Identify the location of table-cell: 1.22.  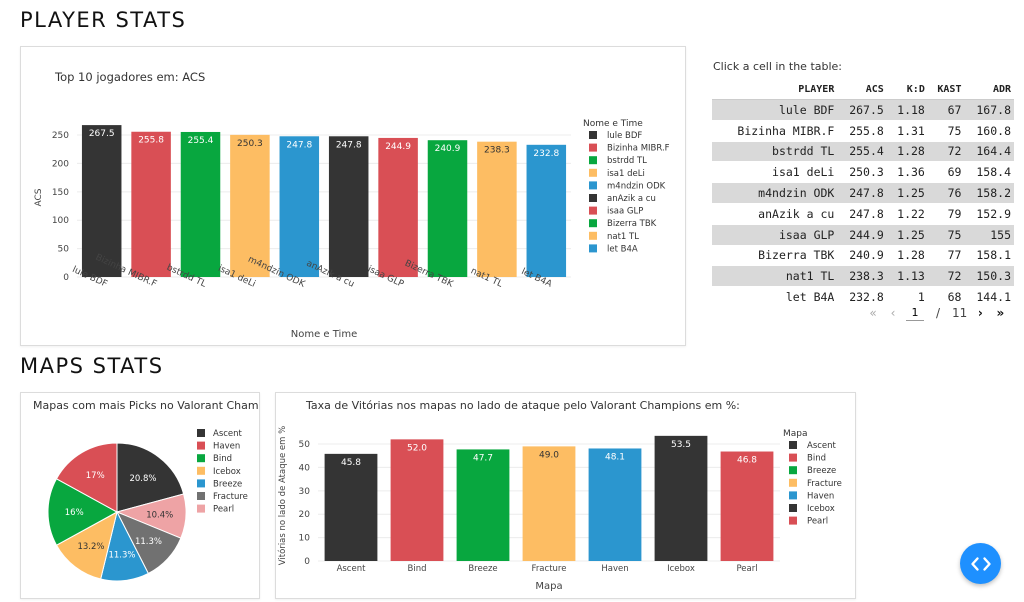
(907, 214).